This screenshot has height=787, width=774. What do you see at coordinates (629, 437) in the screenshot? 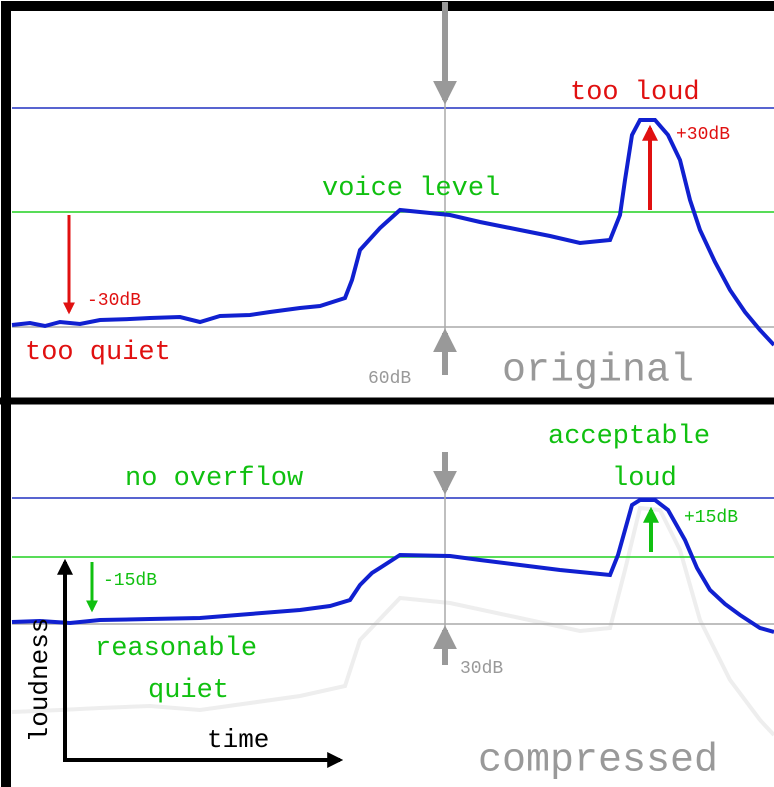
I see `label: acceptable` at bounding box center [629, 437].